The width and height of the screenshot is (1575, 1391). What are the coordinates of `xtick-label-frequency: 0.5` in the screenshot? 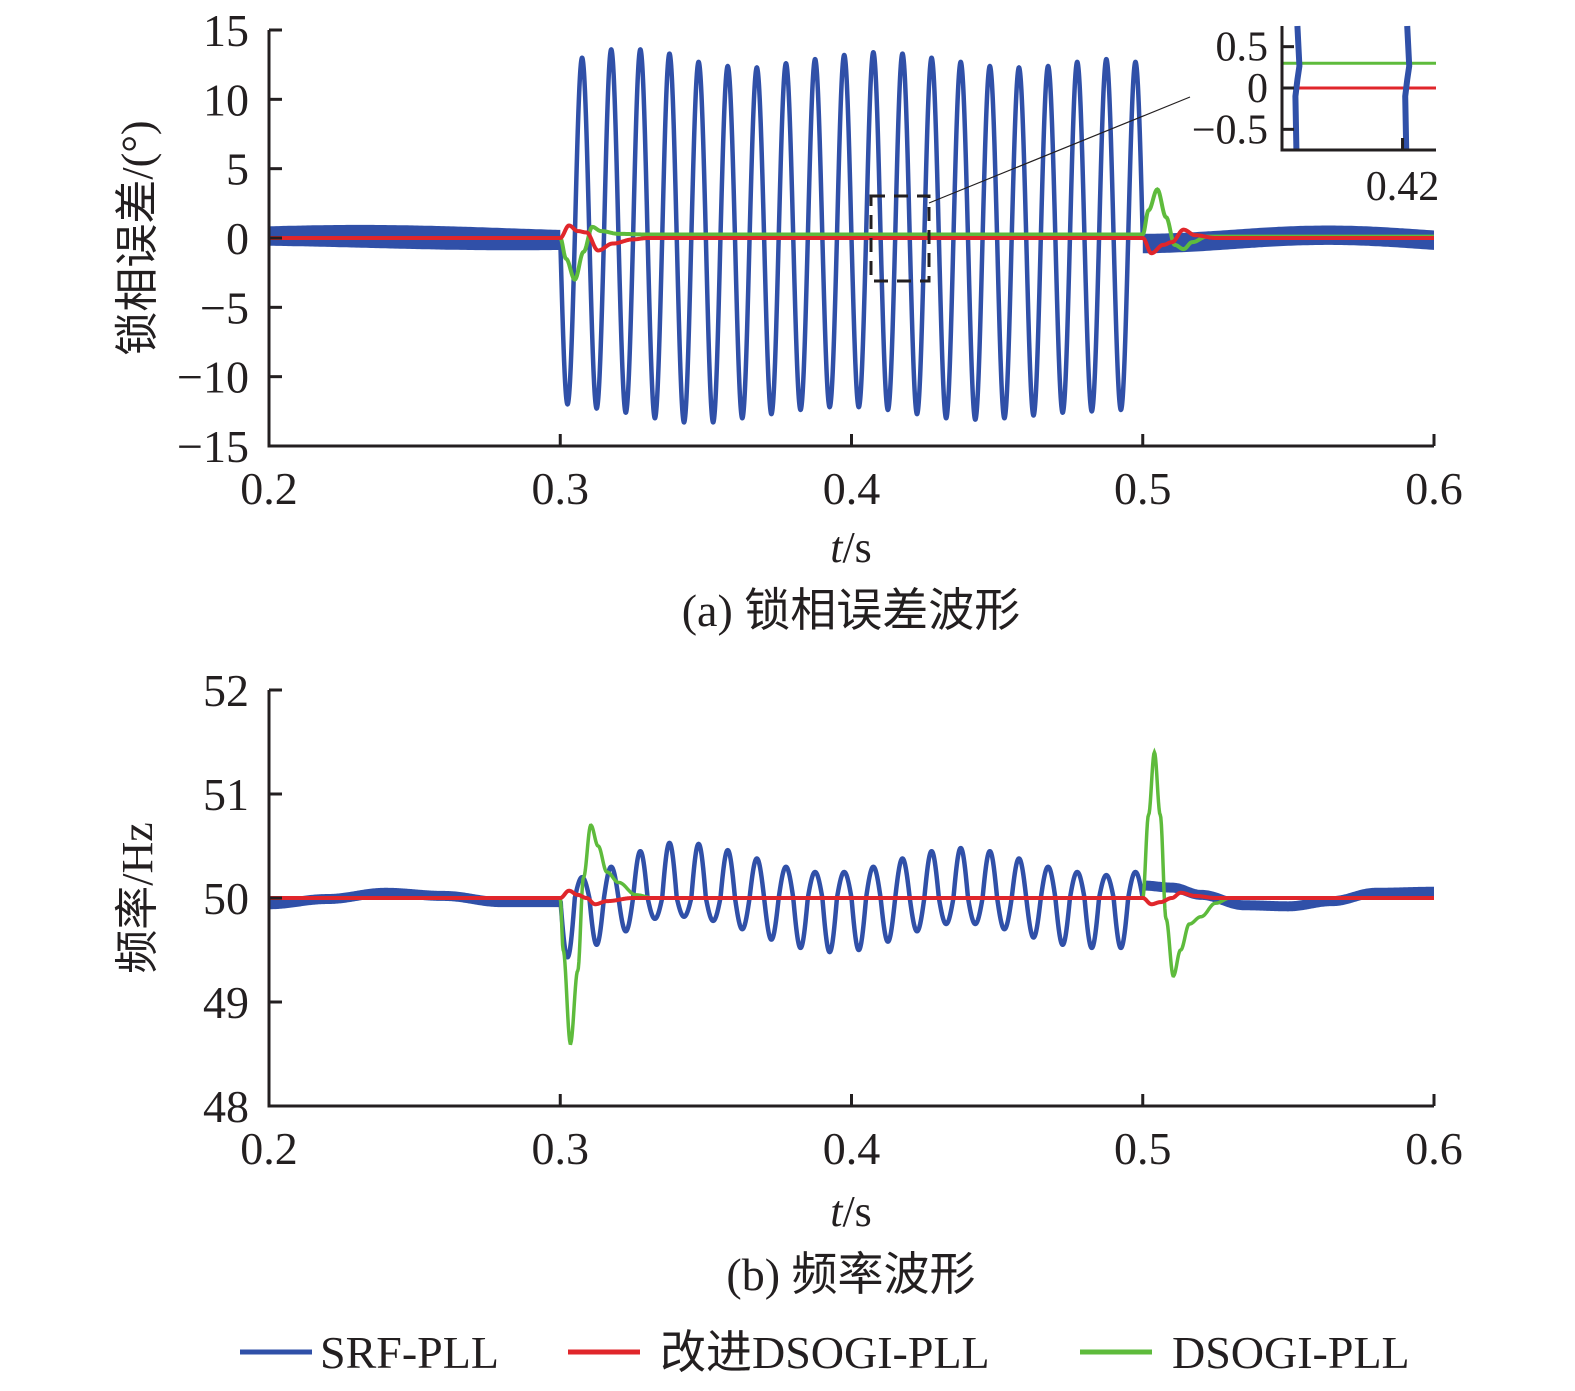 It's located at (1143, 1148).